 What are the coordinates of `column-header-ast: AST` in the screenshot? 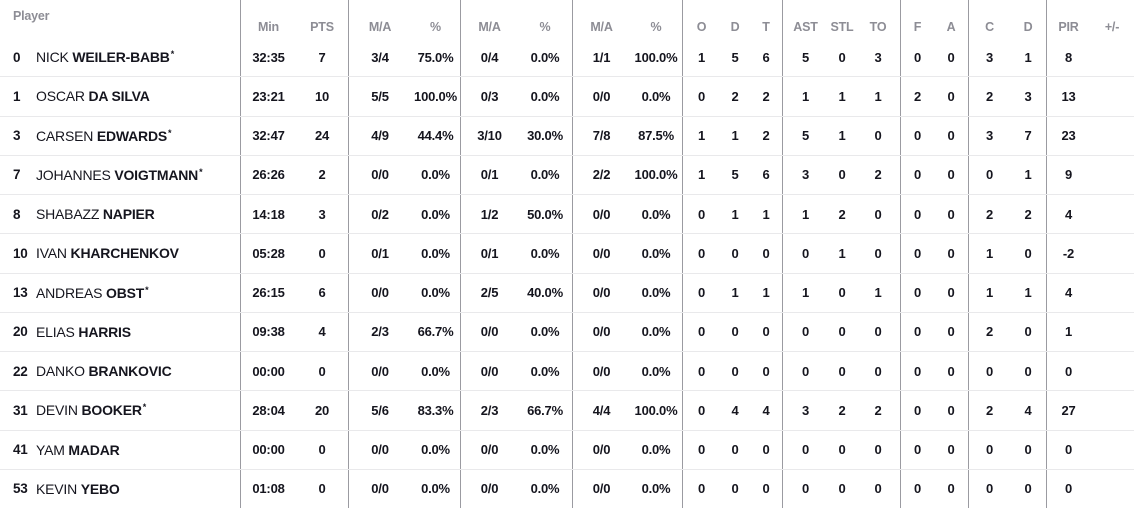 It's located at (805, 19).